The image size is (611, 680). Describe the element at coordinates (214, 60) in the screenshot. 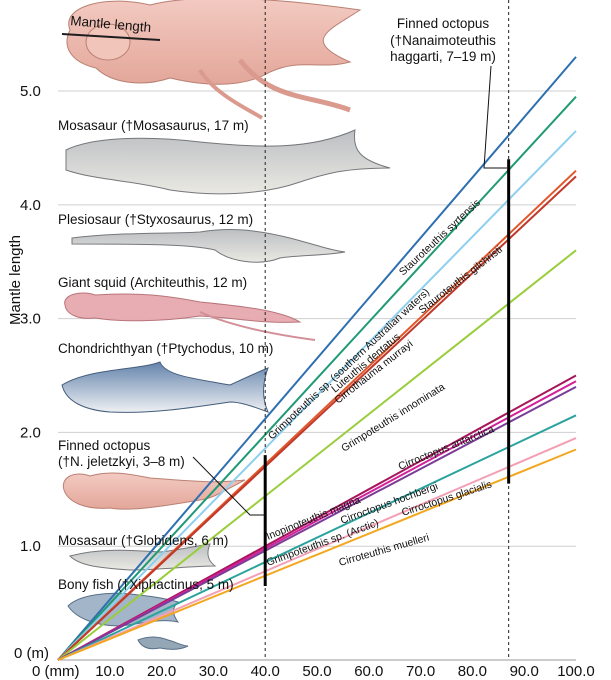

I see `haggarti-octopus-illustration` at that location.